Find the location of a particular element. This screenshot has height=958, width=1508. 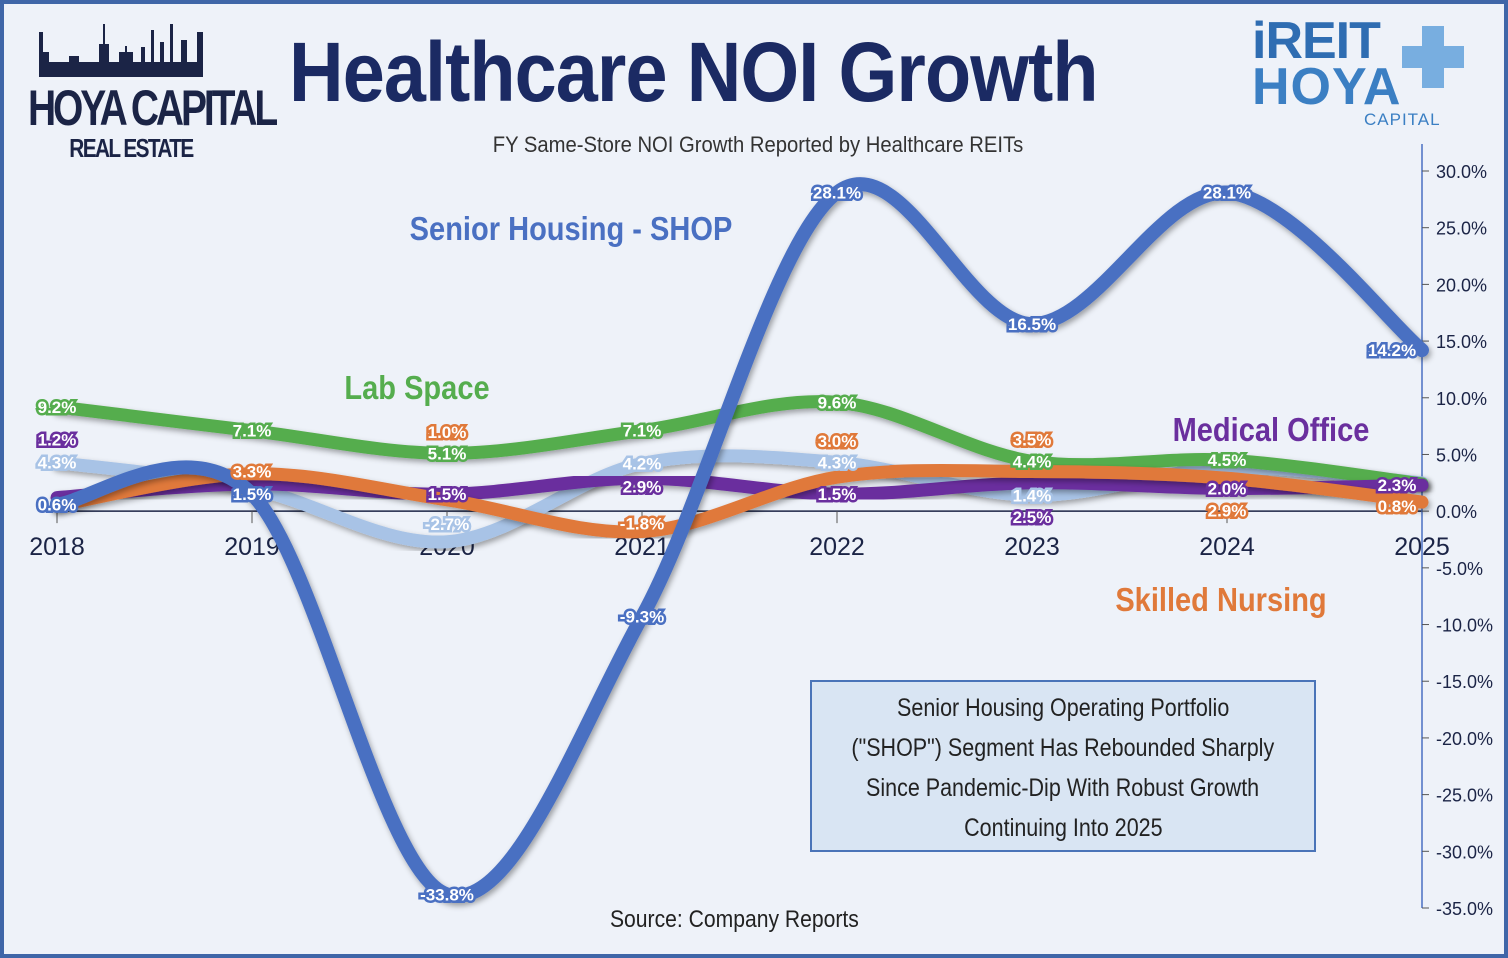

data-label: 5.1% is located at coordinates (447, 453).